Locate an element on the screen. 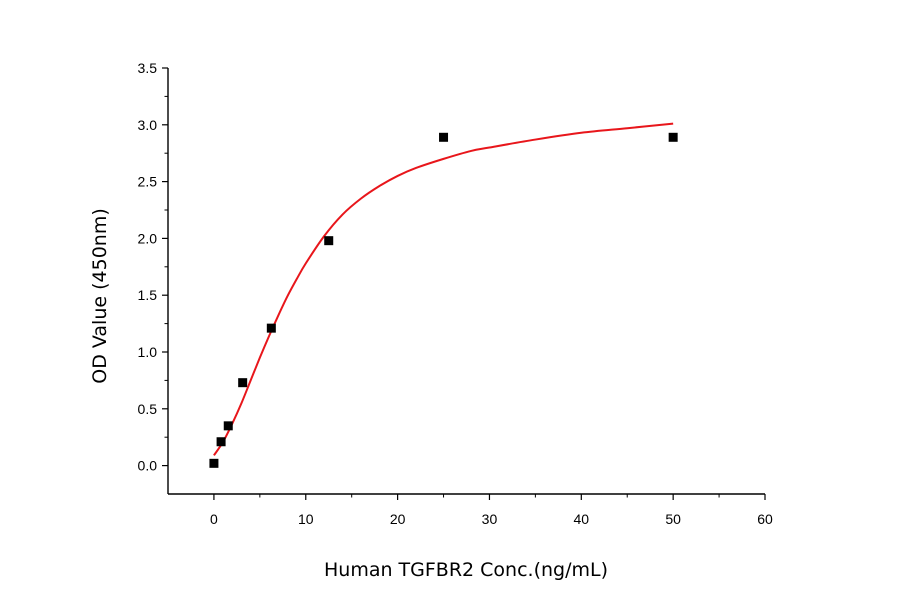 The image size is (900, 594). y-tick-label: 3.5 is located at coordinates (148, 68).